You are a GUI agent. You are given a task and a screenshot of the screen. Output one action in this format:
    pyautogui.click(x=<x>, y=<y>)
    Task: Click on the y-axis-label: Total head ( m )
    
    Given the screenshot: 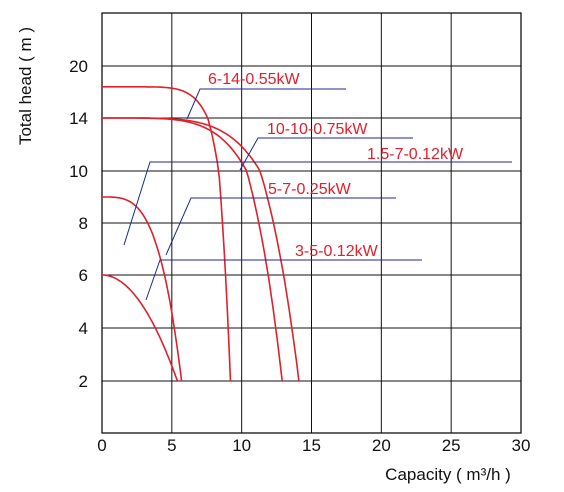 What is the action you would take?
    pyautogui.click(x=25, y=86)
    